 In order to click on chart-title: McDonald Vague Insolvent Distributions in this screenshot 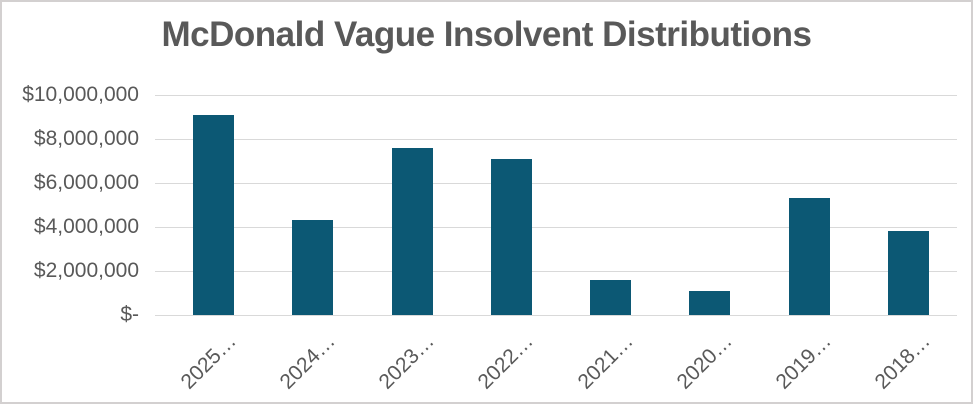, I will do `click(486, 34)`.